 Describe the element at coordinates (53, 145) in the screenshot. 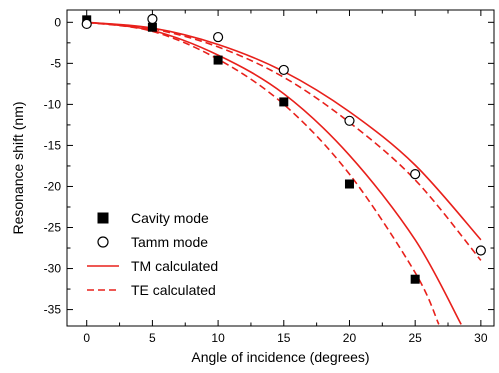

I see `y-tick-label: -15` at that location.